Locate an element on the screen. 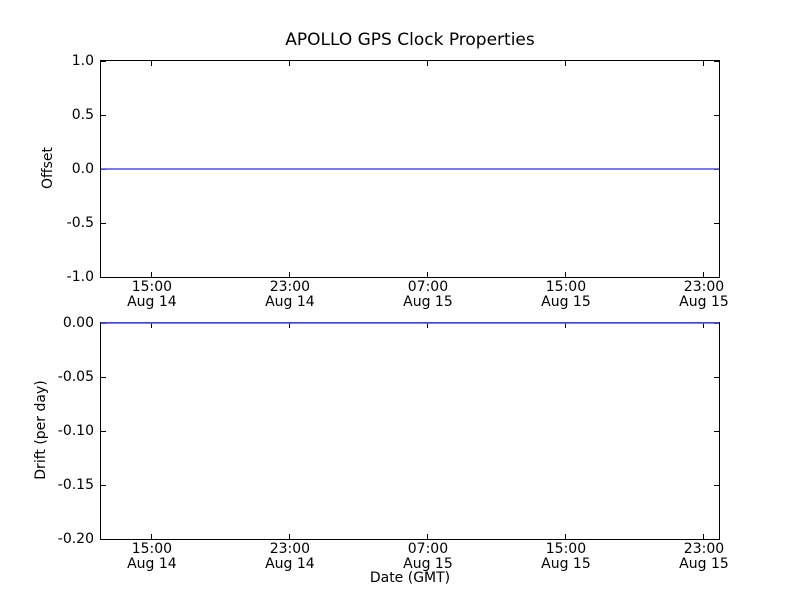  y-tick-label: 0.00 is located at coordinates (78, 323).